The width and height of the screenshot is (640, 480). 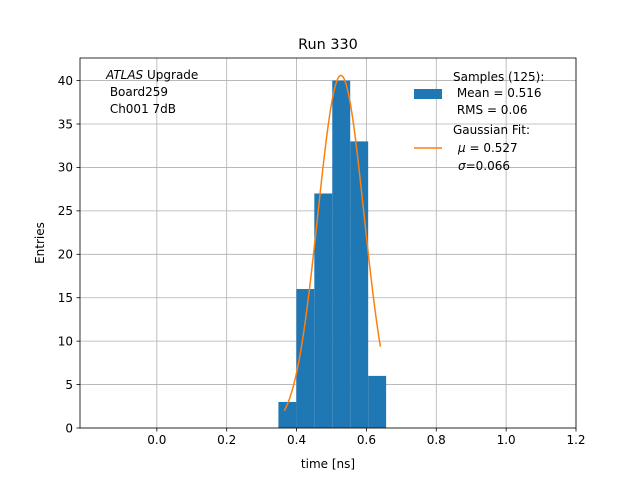 I want to click on annotation-line-2: Board259, so click(x=137, y=92).